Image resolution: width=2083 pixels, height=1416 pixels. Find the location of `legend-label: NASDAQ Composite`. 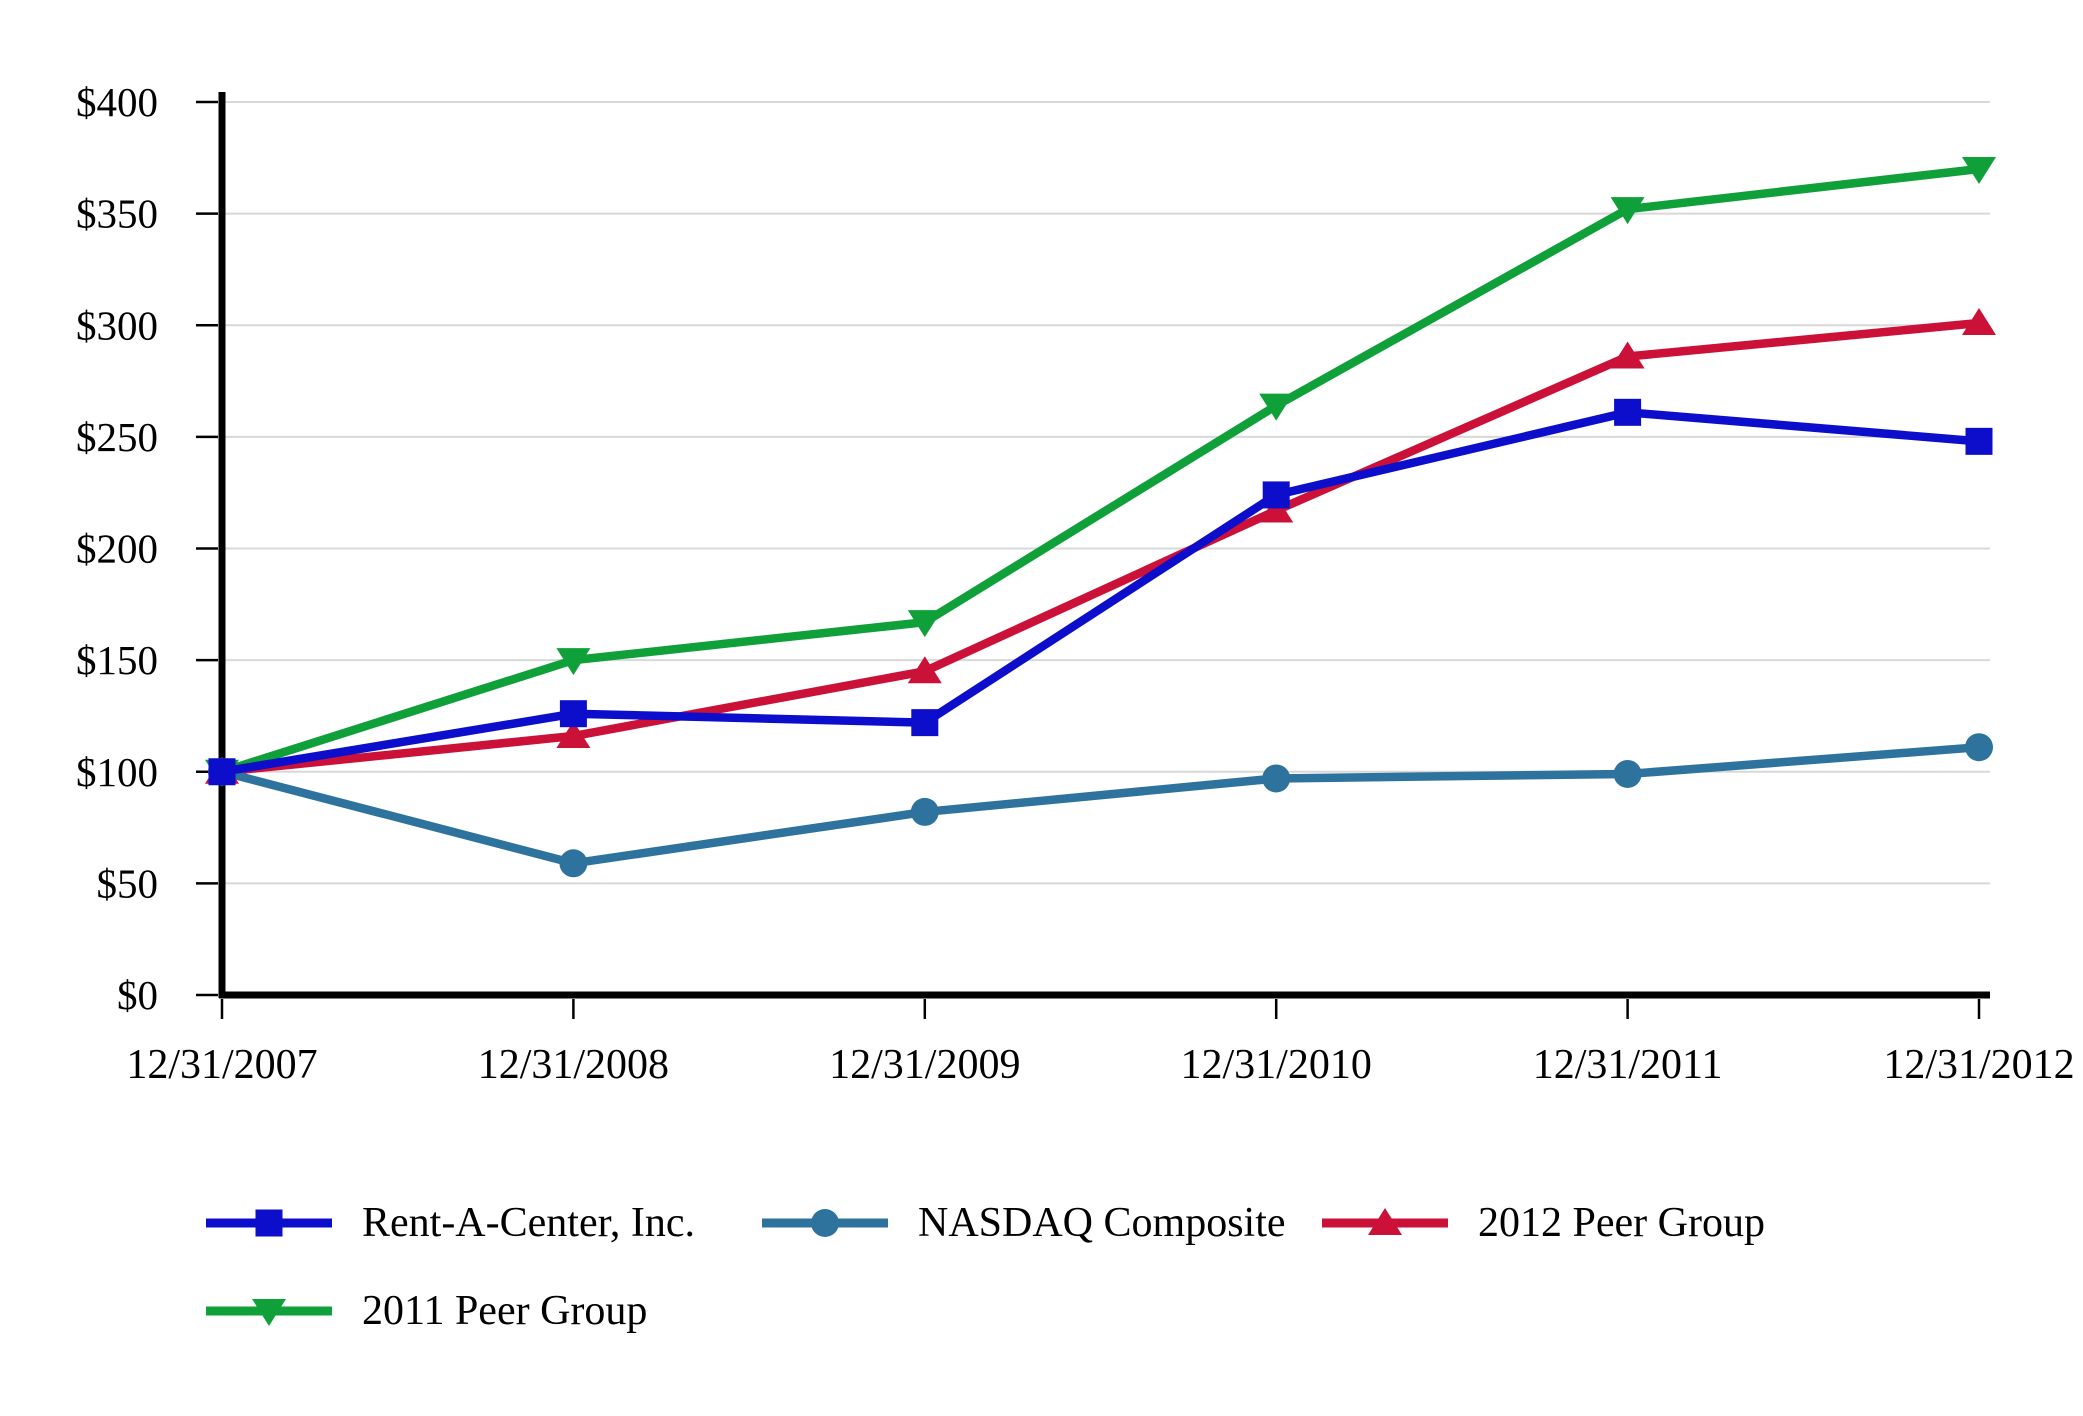

legend-label: NASDAQ Composite is located at coordinates (1102, 1223).